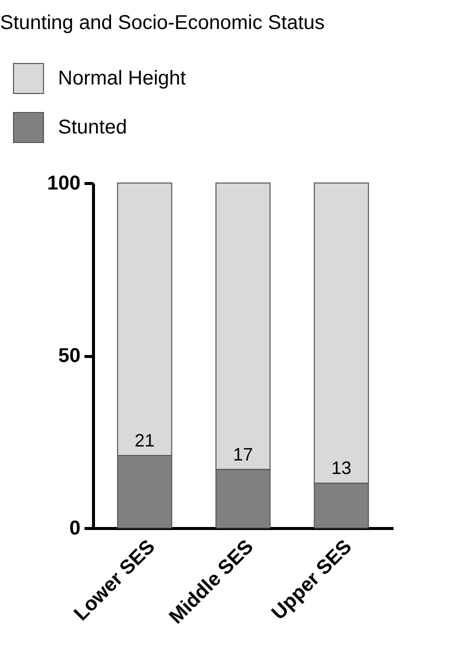 This screenshot has width=474, height=668. I want to click on legend-label: Stunted, so click(92, 127).